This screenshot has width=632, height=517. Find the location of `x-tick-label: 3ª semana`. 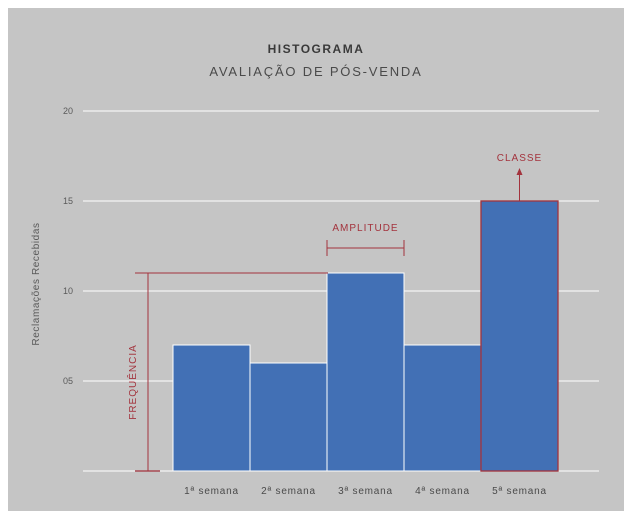

x-tick-label: 3ª semana is located at coordinates (365, 491).